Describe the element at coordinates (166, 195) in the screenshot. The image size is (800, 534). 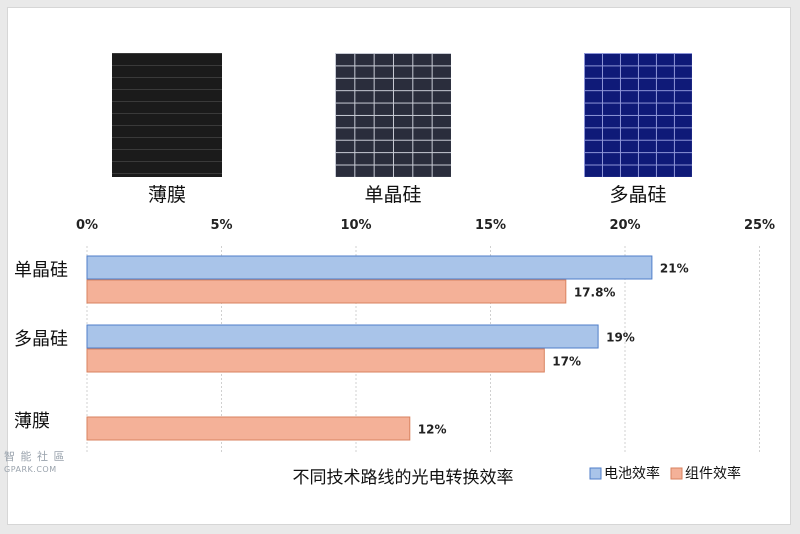
I see `panel-label-thin-film: 薄膜` at that location.